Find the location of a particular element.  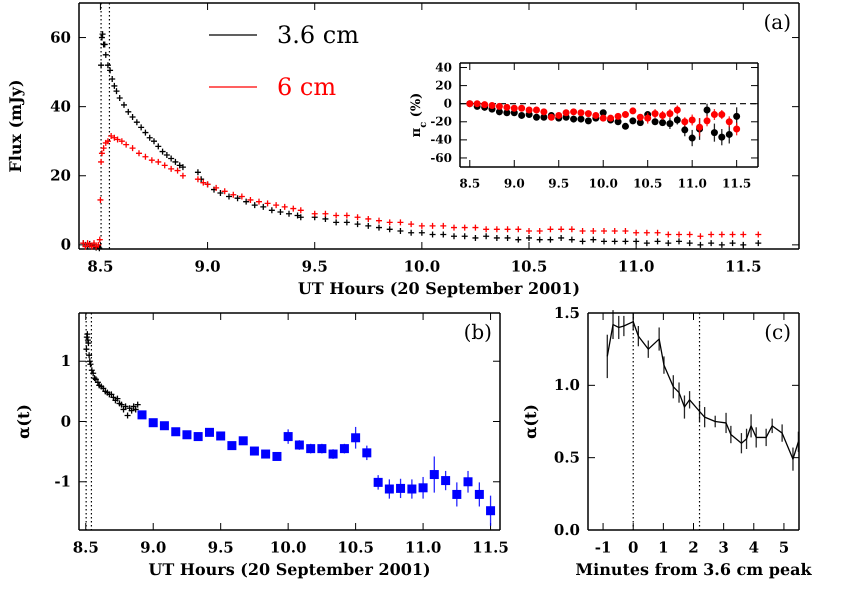

y-tick-label: 0.0 is located at coordinates (567, 529).